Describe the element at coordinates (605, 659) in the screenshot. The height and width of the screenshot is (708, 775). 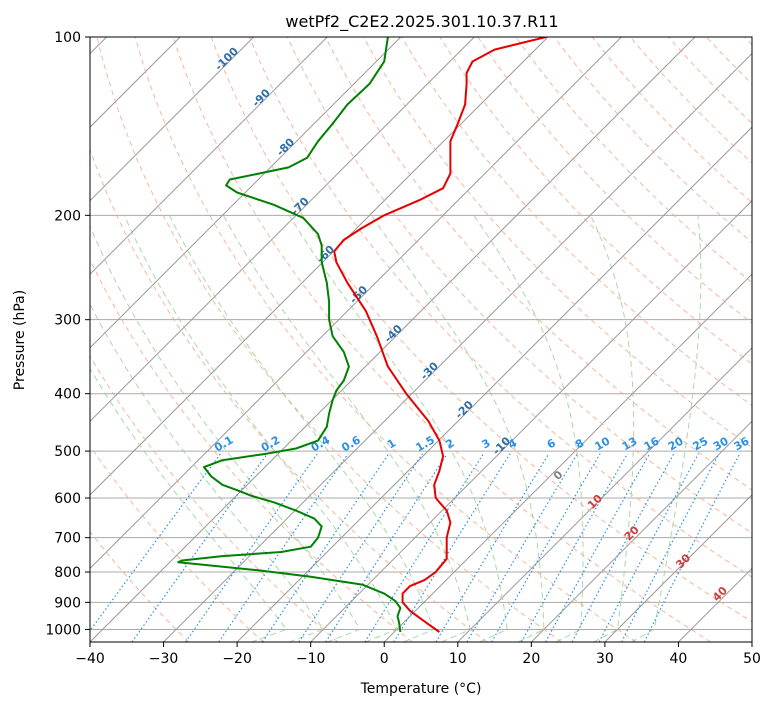
I see `x-tick-label: 30` at that location.